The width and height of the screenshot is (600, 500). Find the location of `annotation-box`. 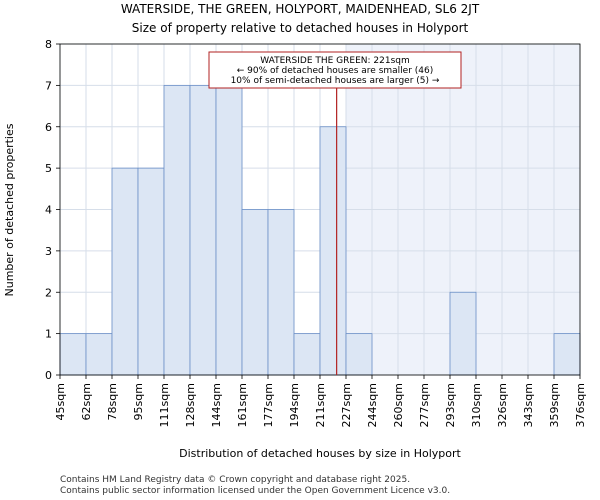

annotation-box is located at coordinates (335, 70).